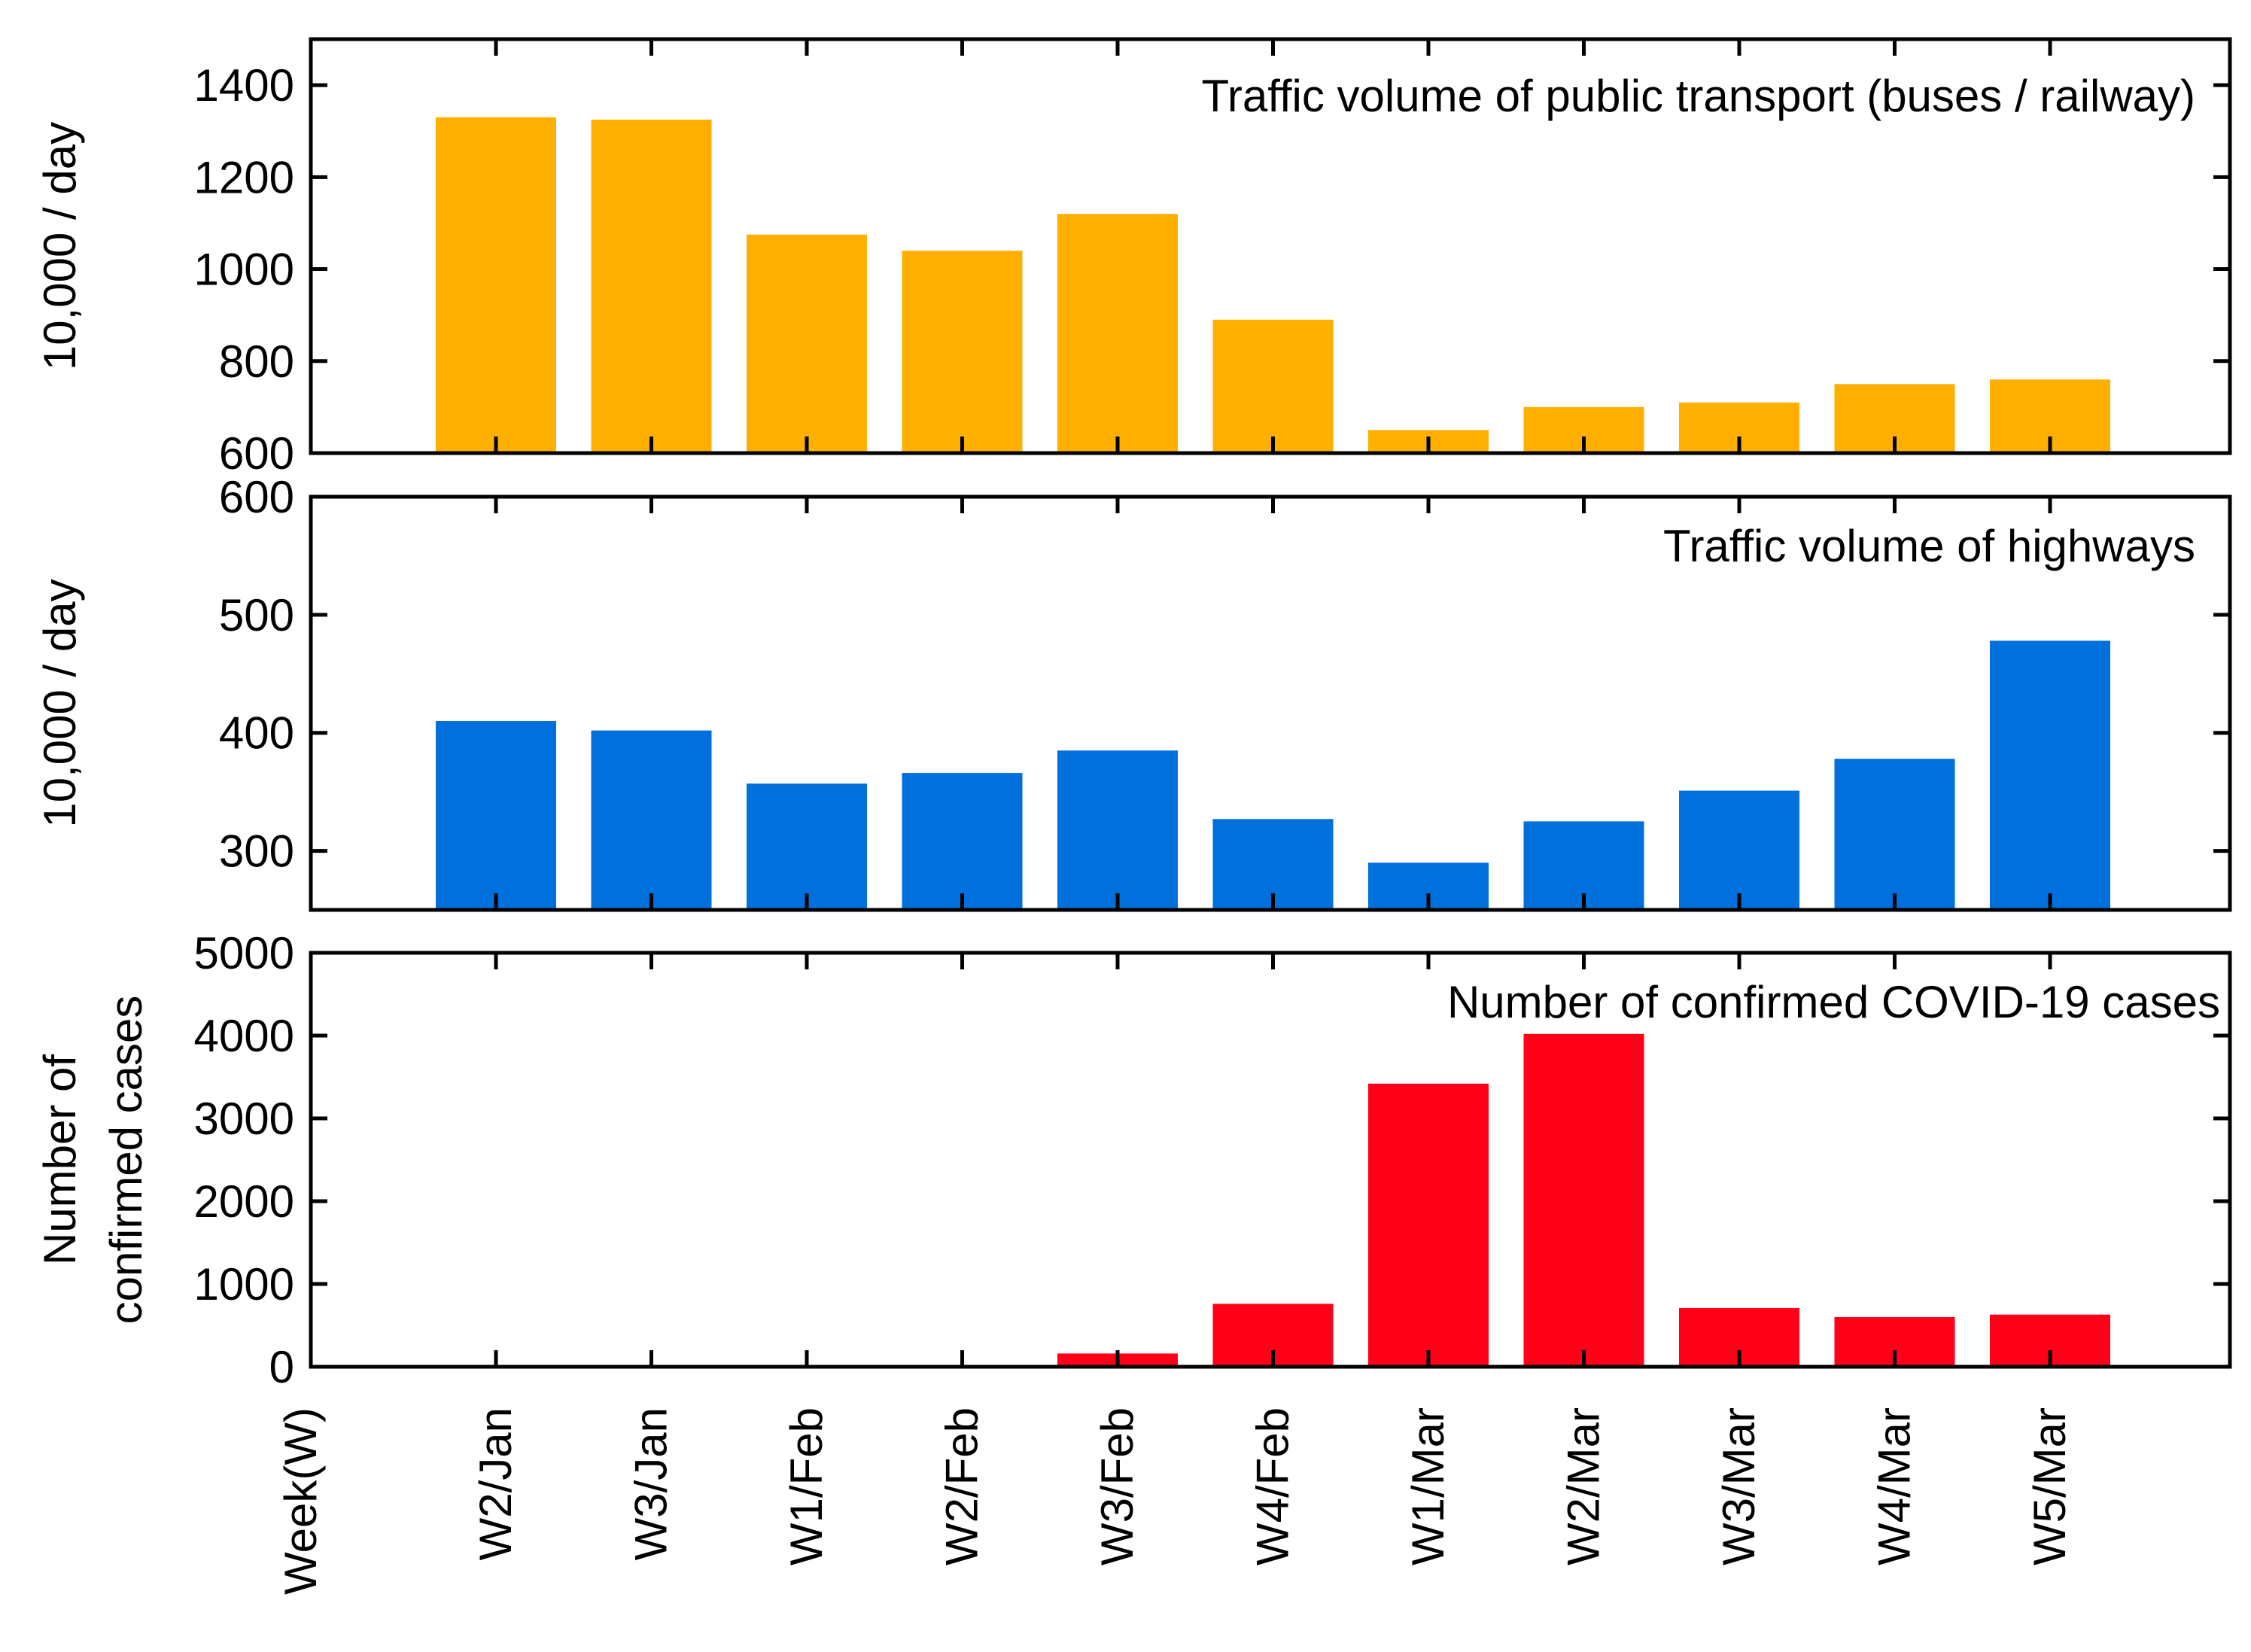 The image size is (2251, 1652). Describe the element at coordinates (1273, 1486) in the screenshot. I see `x-tick-label: W4/Feb` at that location.